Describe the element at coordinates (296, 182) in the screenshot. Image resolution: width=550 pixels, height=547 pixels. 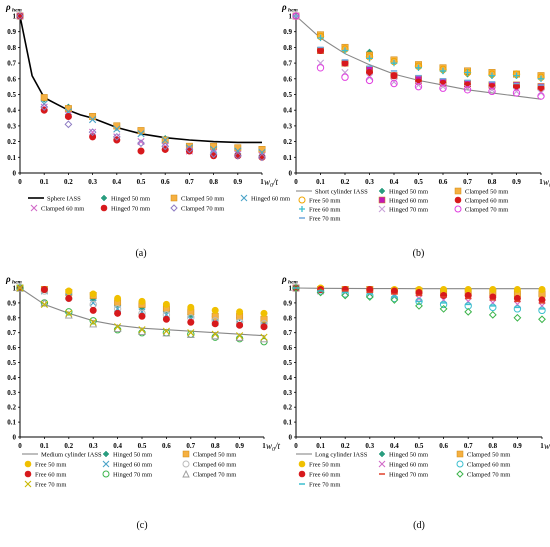
I see `x-tick-label: 0` at that location.